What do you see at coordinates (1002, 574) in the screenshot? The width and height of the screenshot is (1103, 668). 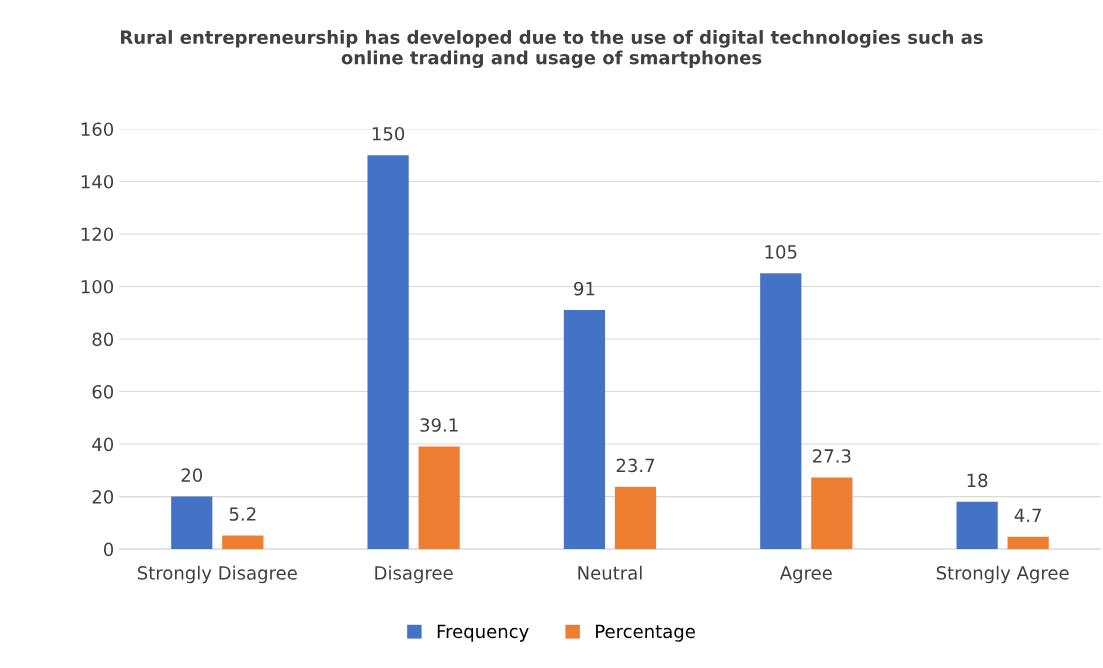 I see `x-tick-label: Strongly Agree` at bounding box center [1002, 574].